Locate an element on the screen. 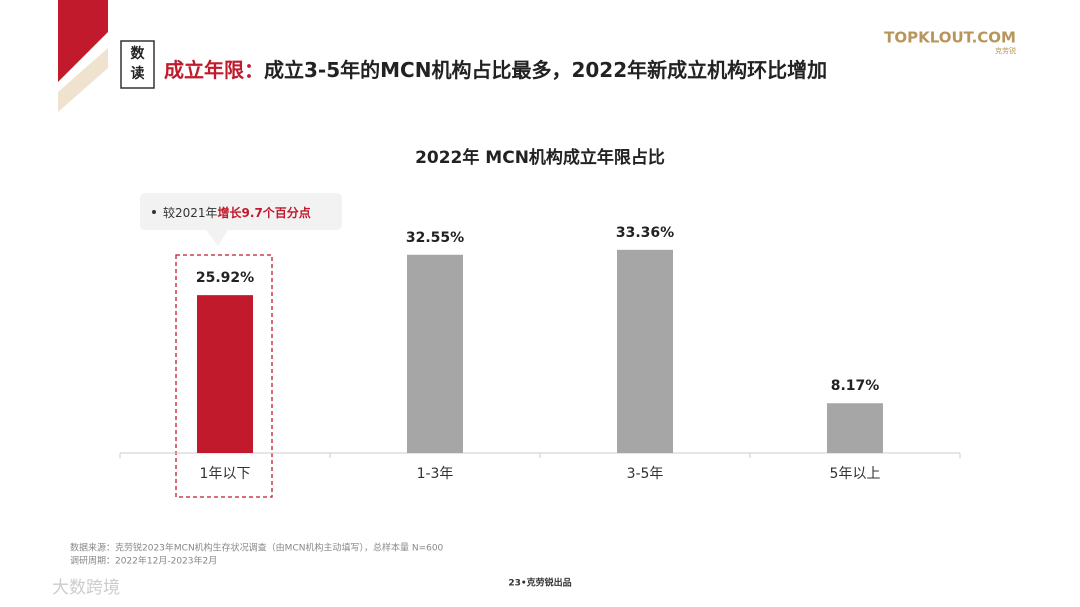 The width and height of the screenshot is (1080, 607). annotation: 较2021年增长9.7个百分点 is located at coordinates (237, 212).